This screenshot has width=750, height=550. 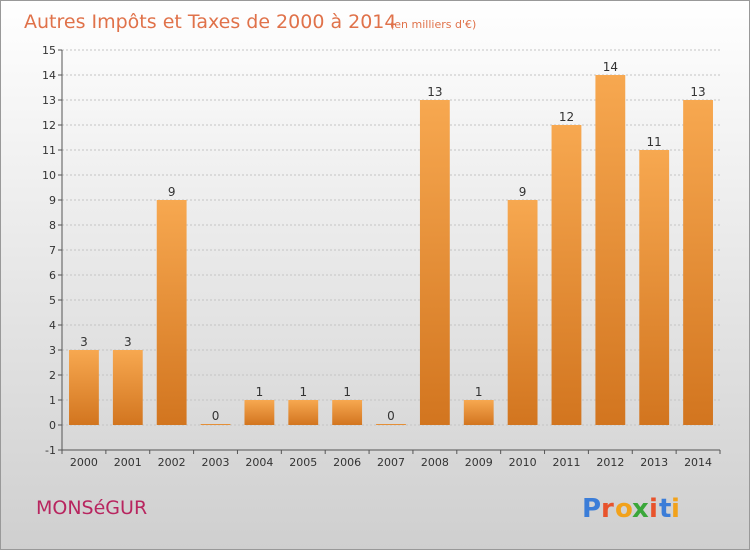 I want to click on y-tick-label: 4, so click(x=52, y=325).